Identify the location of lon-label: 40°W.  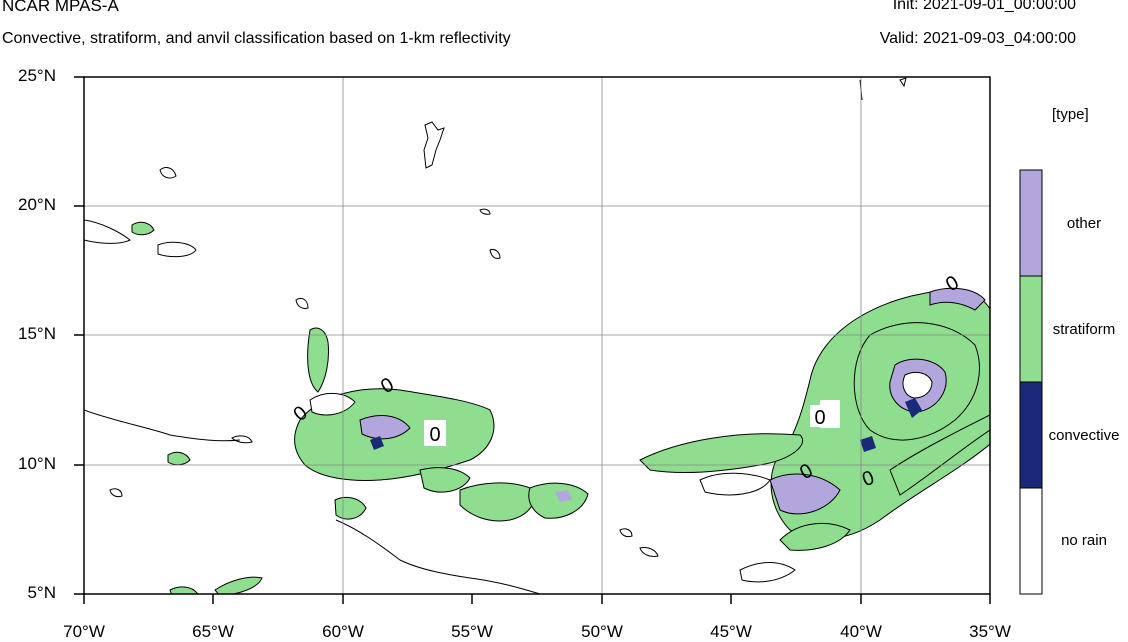
(861, 631).